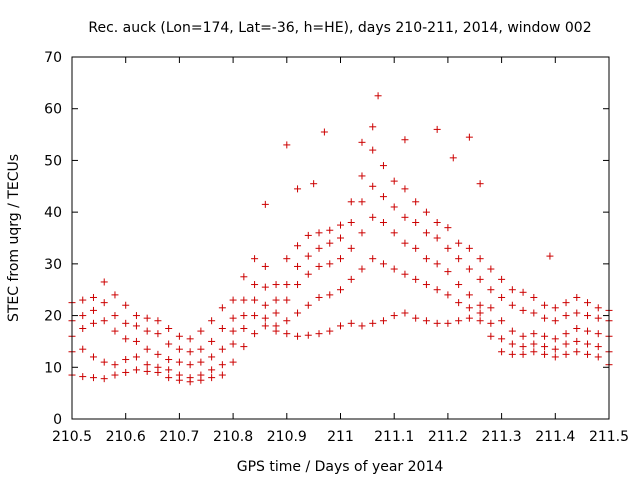  Describe the element at coordinates (287, 437) in the screenshot. I see `x-tick-label: 210.9` at that location.